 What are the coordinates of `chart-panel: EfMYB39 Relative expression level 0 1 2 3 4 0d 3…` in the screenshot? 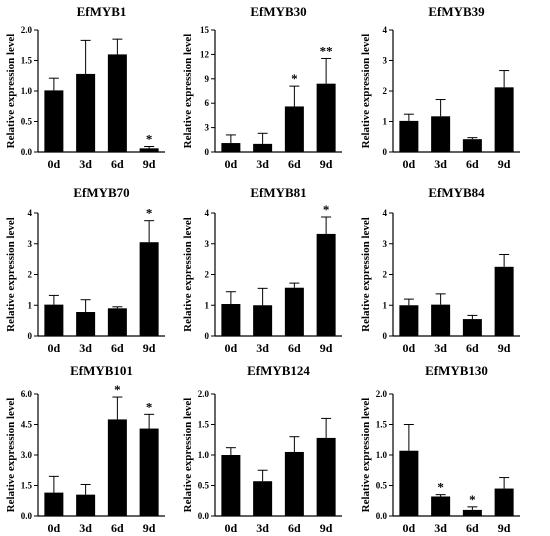 It's located at (440, 87).